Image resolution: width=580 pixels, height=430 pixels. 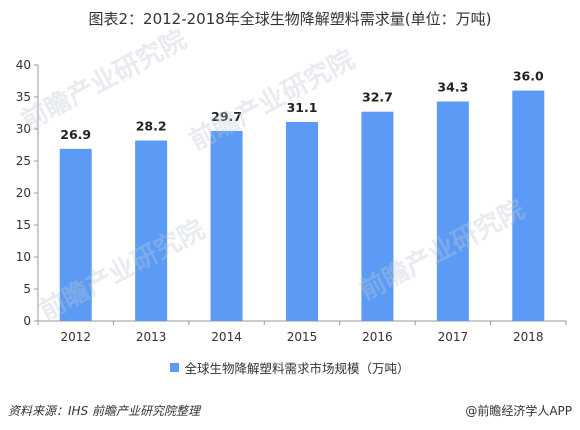 I want to click on x-tick-label: 2015, so click(x=302, y=337).